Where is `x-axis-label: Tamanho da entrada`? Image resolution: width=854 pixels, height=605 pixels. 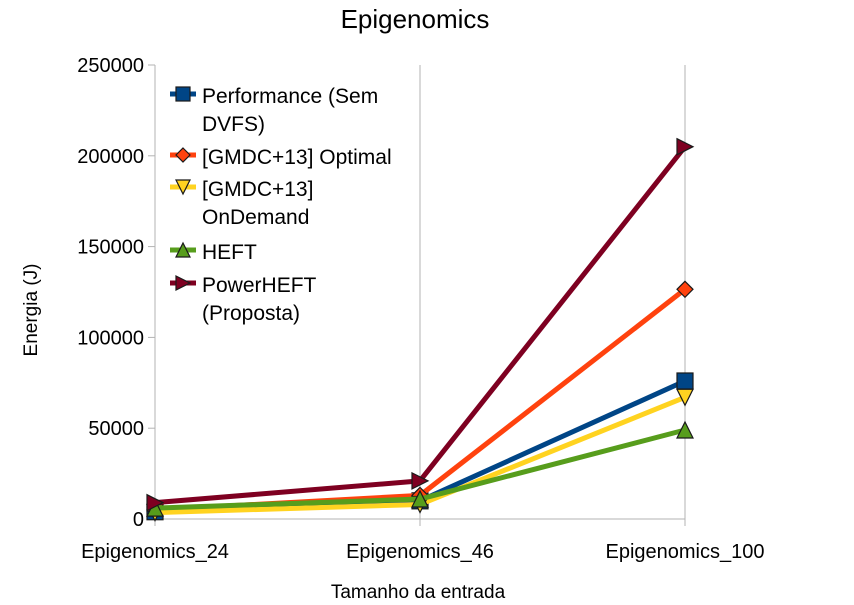 x-axis-label: Tamanho da entrada is located at coordinates (418, 592).